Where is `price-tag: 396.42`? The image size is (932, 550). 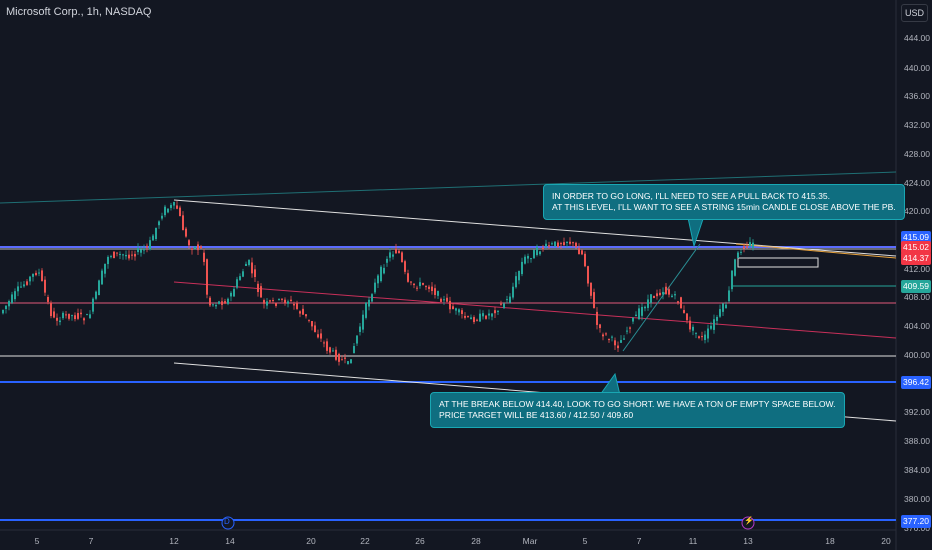
price-tag: 396.42 is located at coordinates (916, 382).